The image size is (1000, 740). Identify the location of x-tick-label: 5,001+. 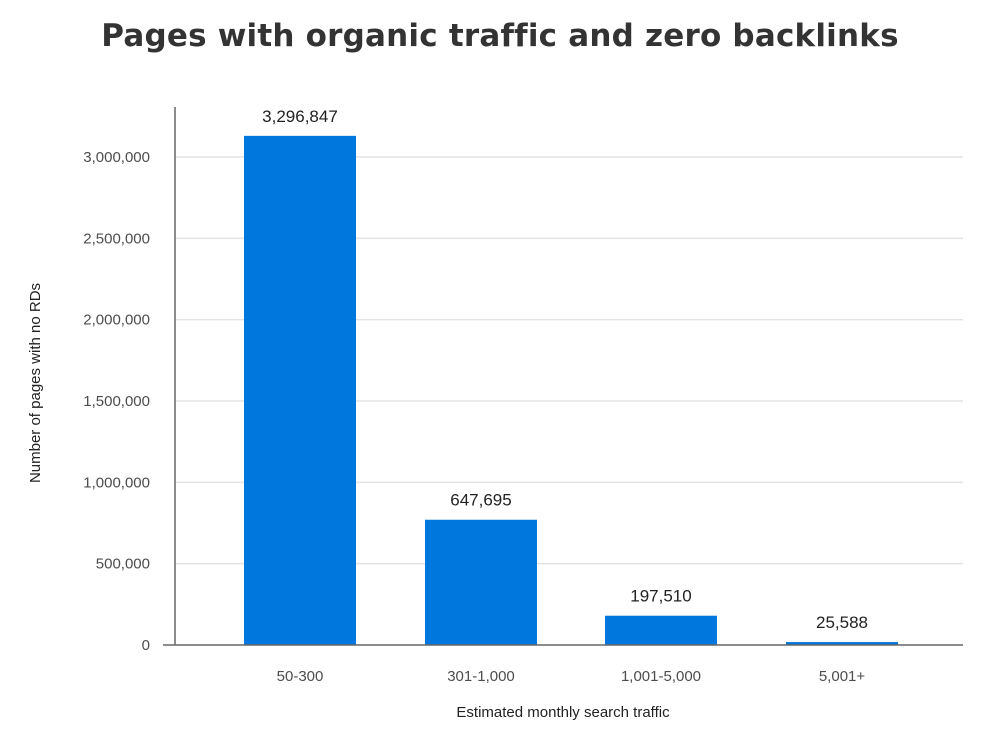
(842, 676).